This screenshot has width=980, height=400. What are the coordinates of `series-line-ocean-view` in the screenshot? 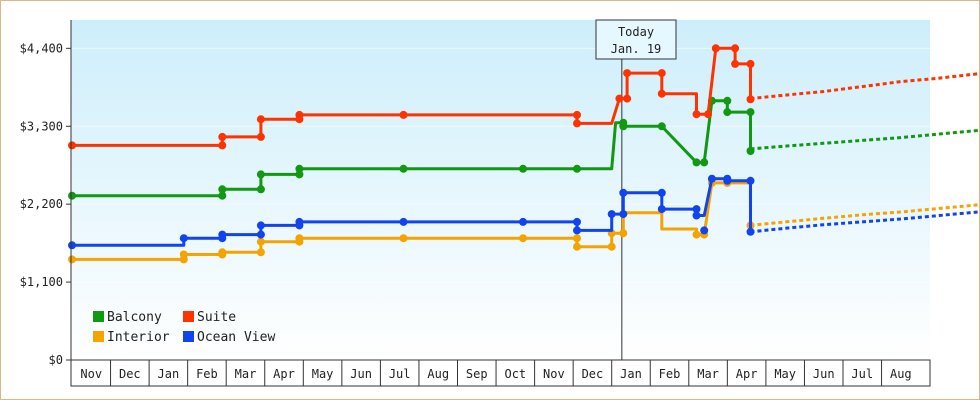 It's located at (412, 212).